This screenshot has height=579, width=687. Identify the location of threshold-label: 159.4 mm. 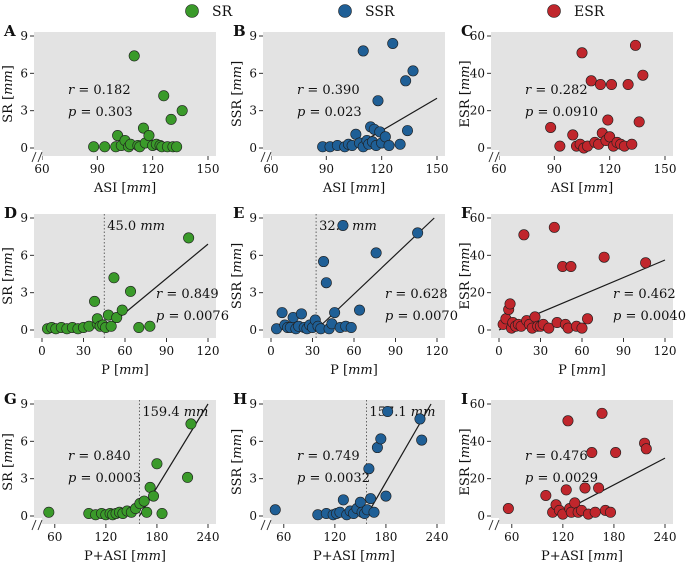
(175, 412).